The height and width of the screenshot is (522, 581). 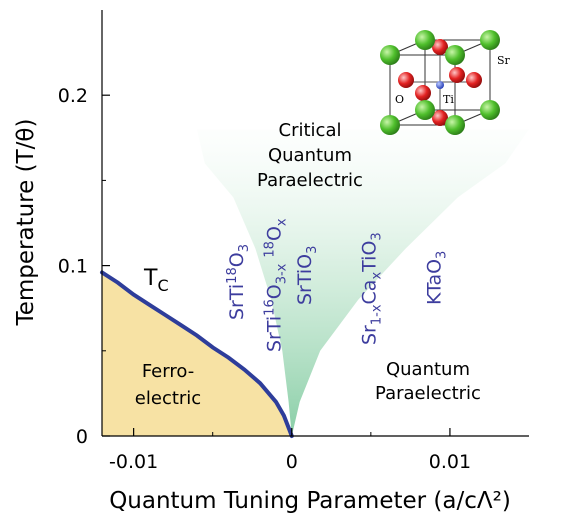 I want to click on material-label: SrTi16​O3-x​ 18​Ox​, so click(x=276, y=285).